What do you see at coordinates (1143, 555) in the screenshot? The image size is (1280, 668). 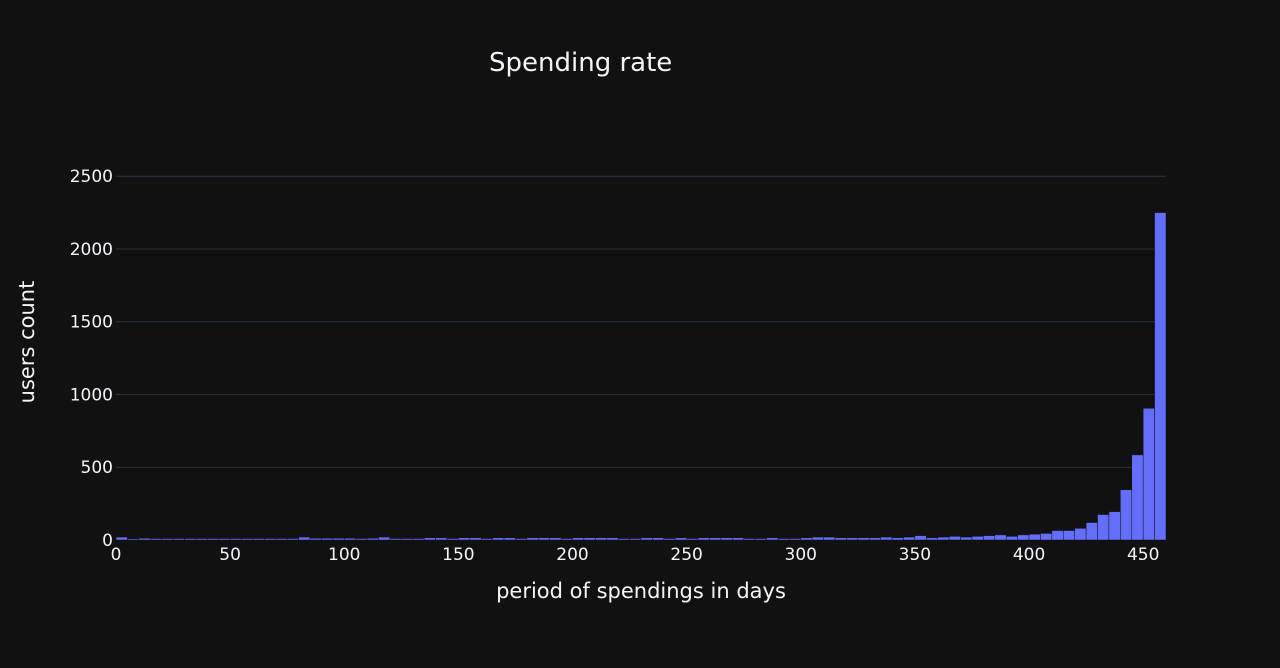 I see `x-tick-label: 450` at bounding box center [1143, 555].